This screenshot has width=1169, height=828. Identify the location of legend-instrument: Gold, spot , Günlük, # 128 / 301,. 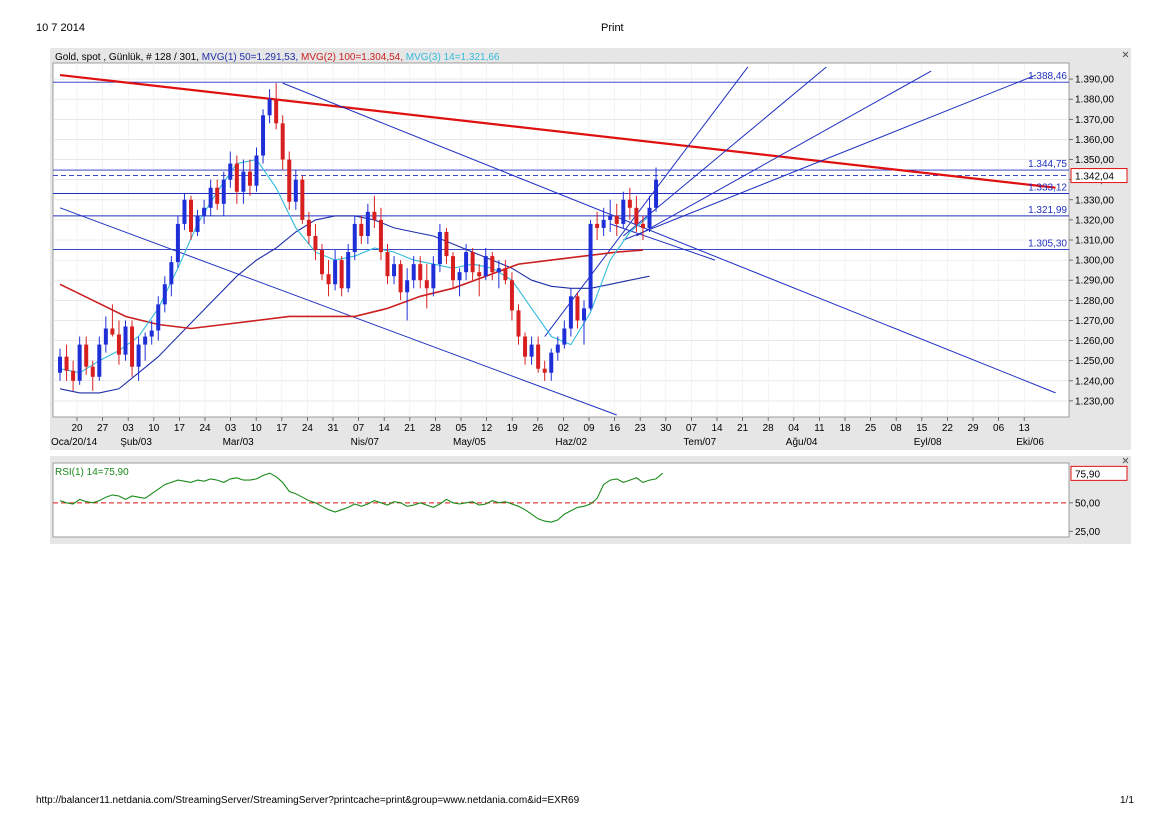
(128, 57).